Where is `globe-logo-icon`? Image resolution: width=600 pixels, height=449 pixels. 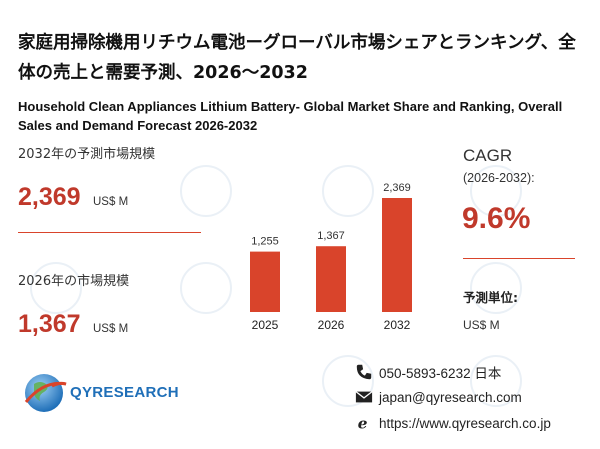
globe-logo-icon is located at coordinates (45, 393).